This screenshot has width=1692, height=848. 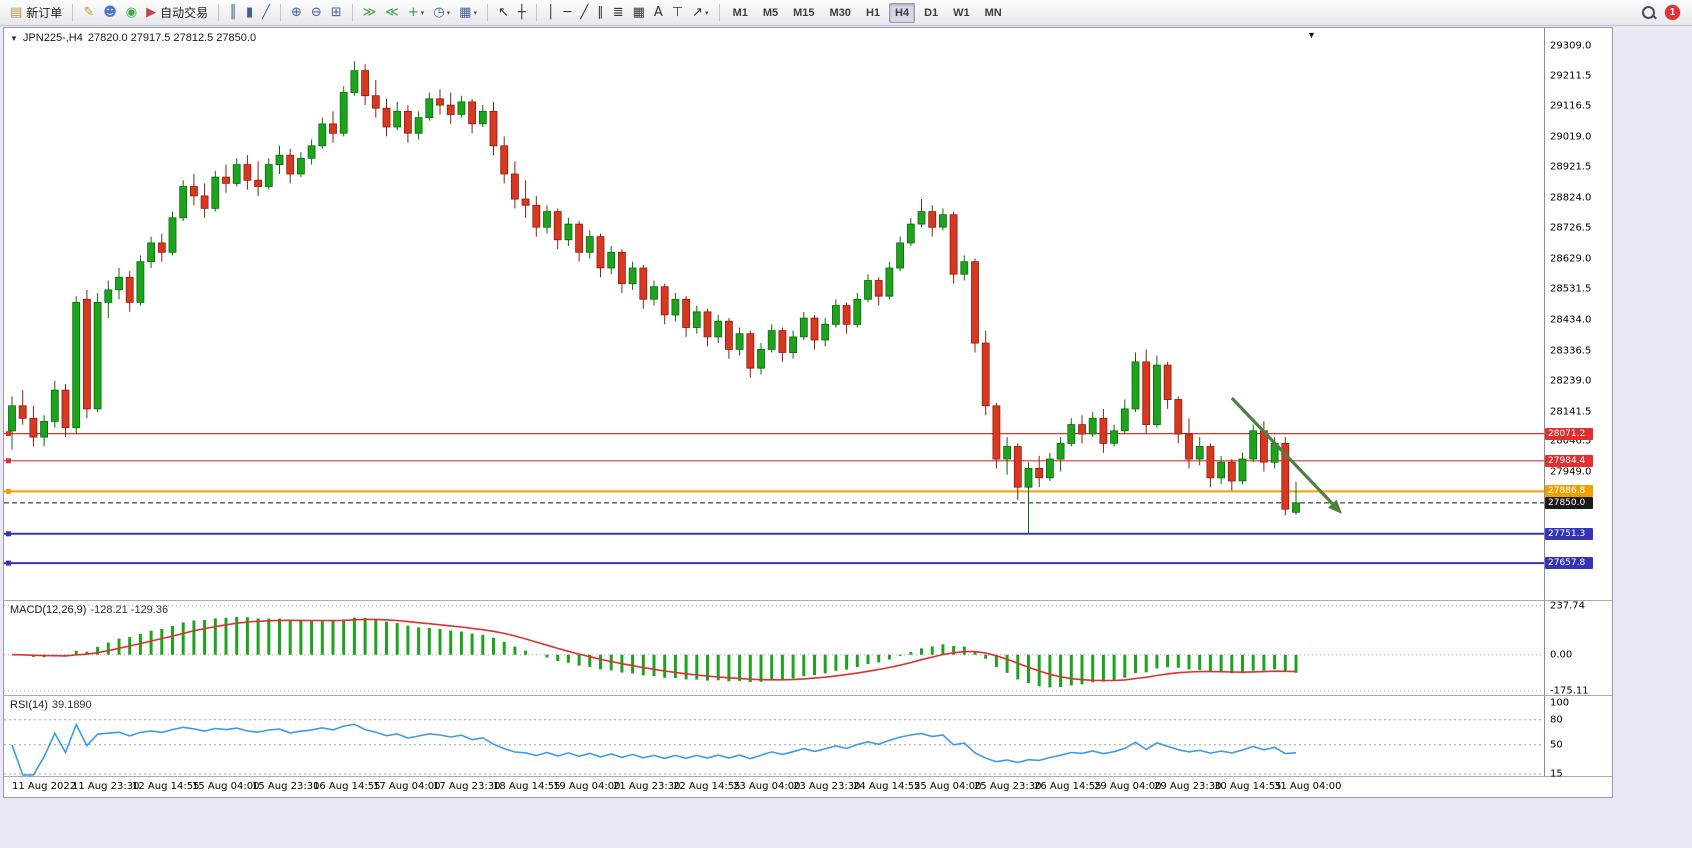 I want to click on rsi-plot, so click(x=774, y=736).